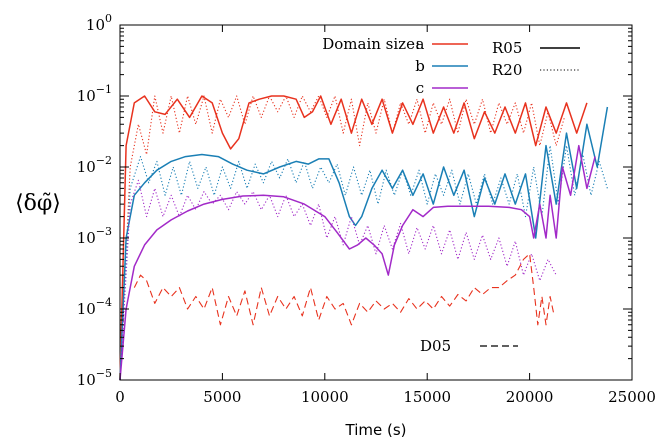 The image size is (663, 445). I want to click on y-axis-label-group: ⟨δφ̃⟩, so click(38, 203).